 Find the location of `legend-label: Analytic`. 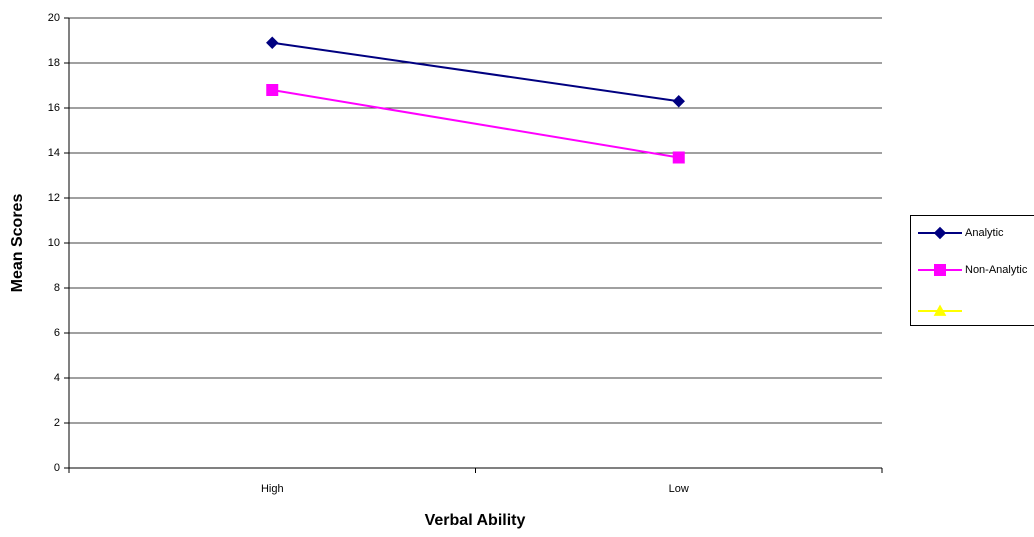

legend-label: Analytic is located at coordinates (984, 233).